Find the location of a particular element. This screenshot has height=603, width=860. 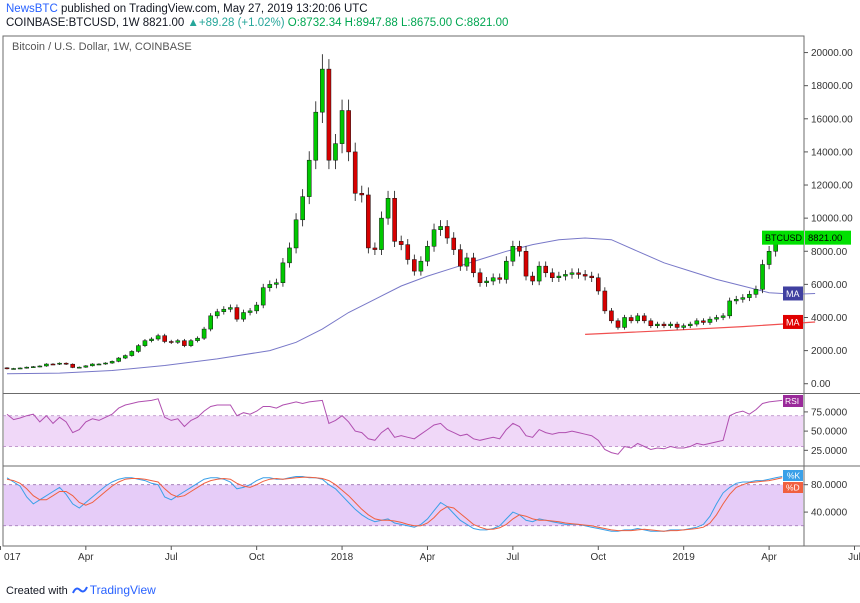

publisher-name: NewsBTC is located at coordinates (32, 9).